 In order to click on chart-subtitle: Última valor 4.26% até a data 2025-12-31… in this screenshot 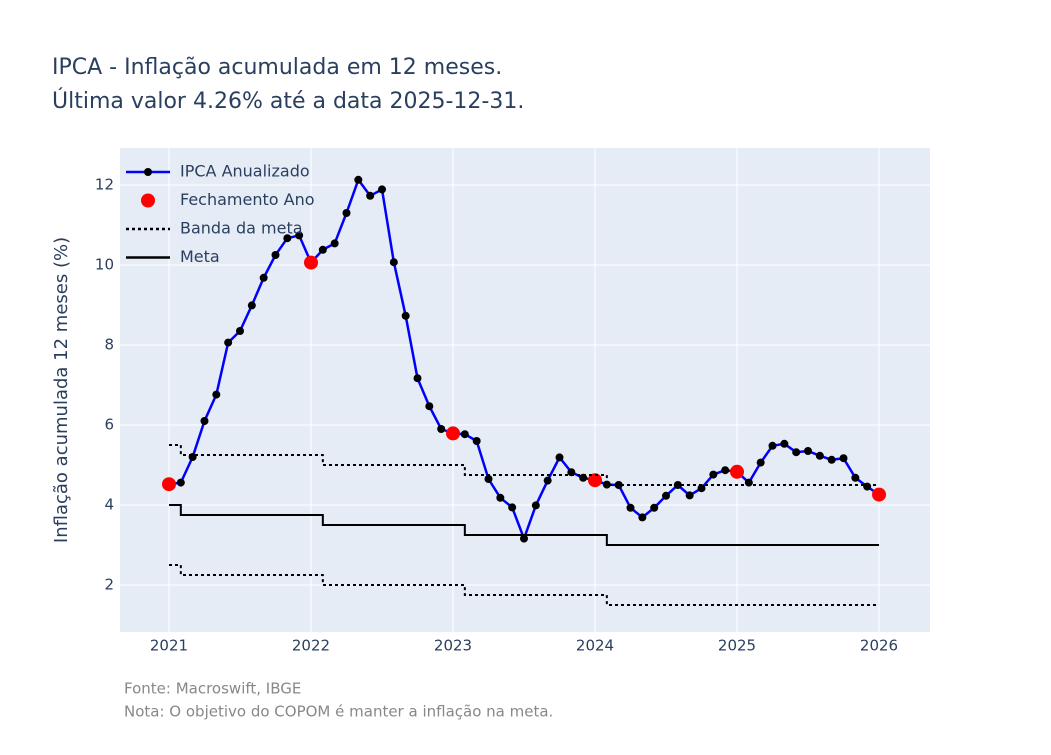, I will do `click(288, 101)`.